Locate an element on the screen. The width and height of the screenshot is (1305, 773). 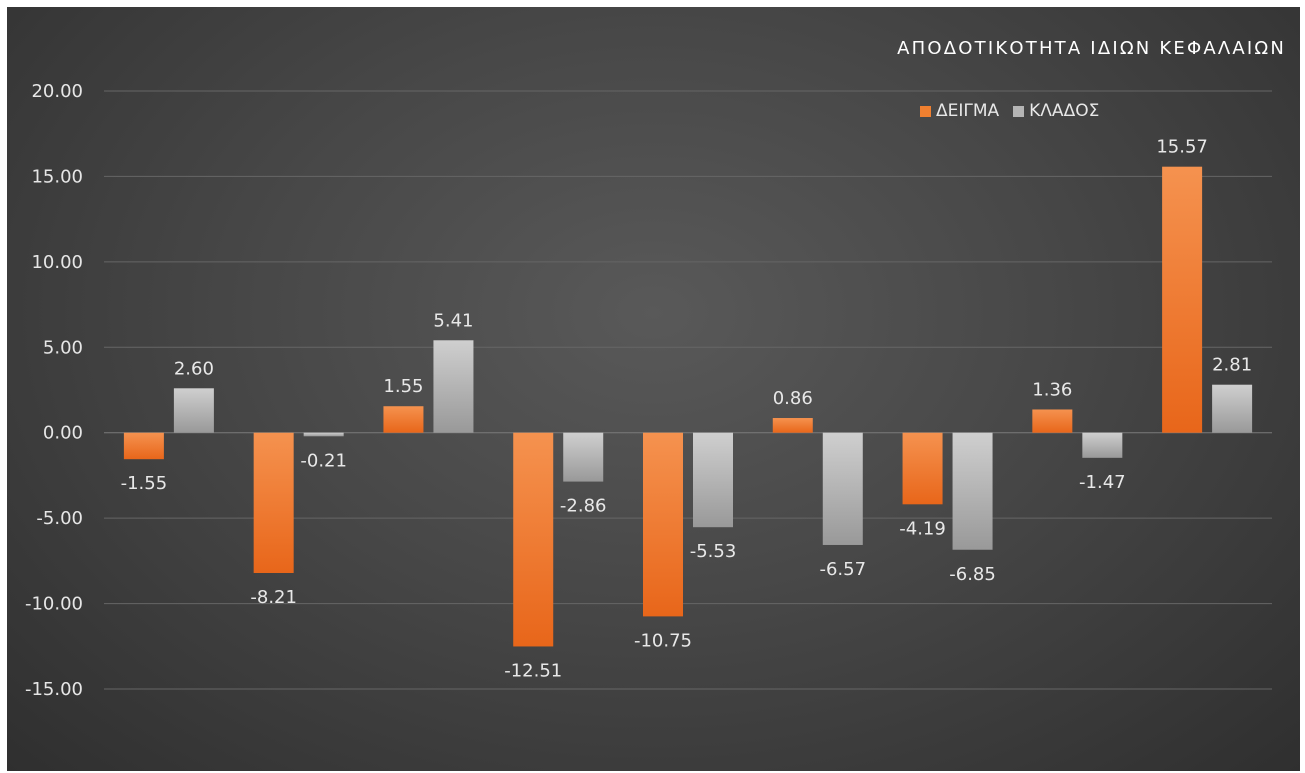
data-label-sample: -4.19 is located at coordinates (922, 528).